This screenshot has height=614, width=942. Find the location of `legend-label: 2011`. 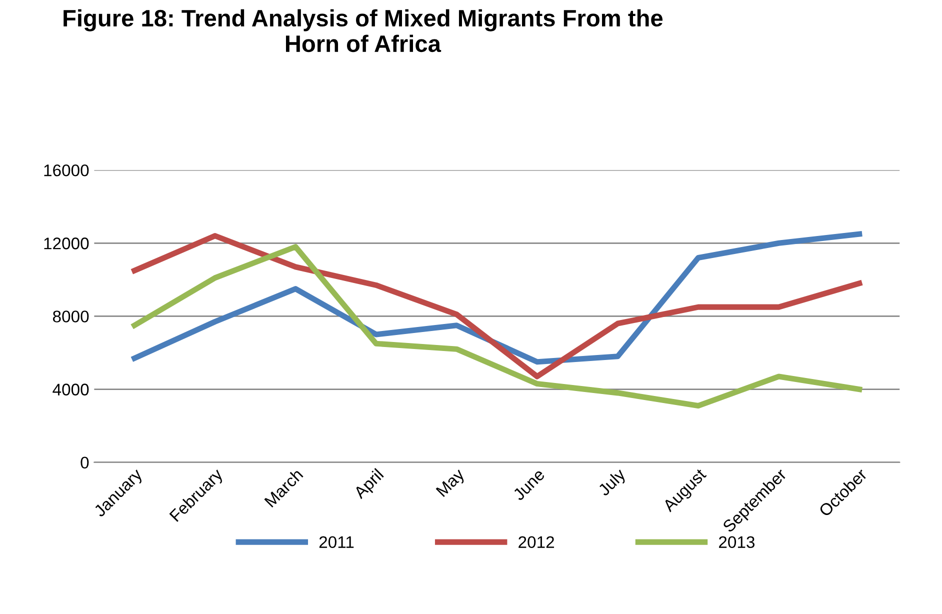

legend-label: 2011 is located at coordinates (336, 542).